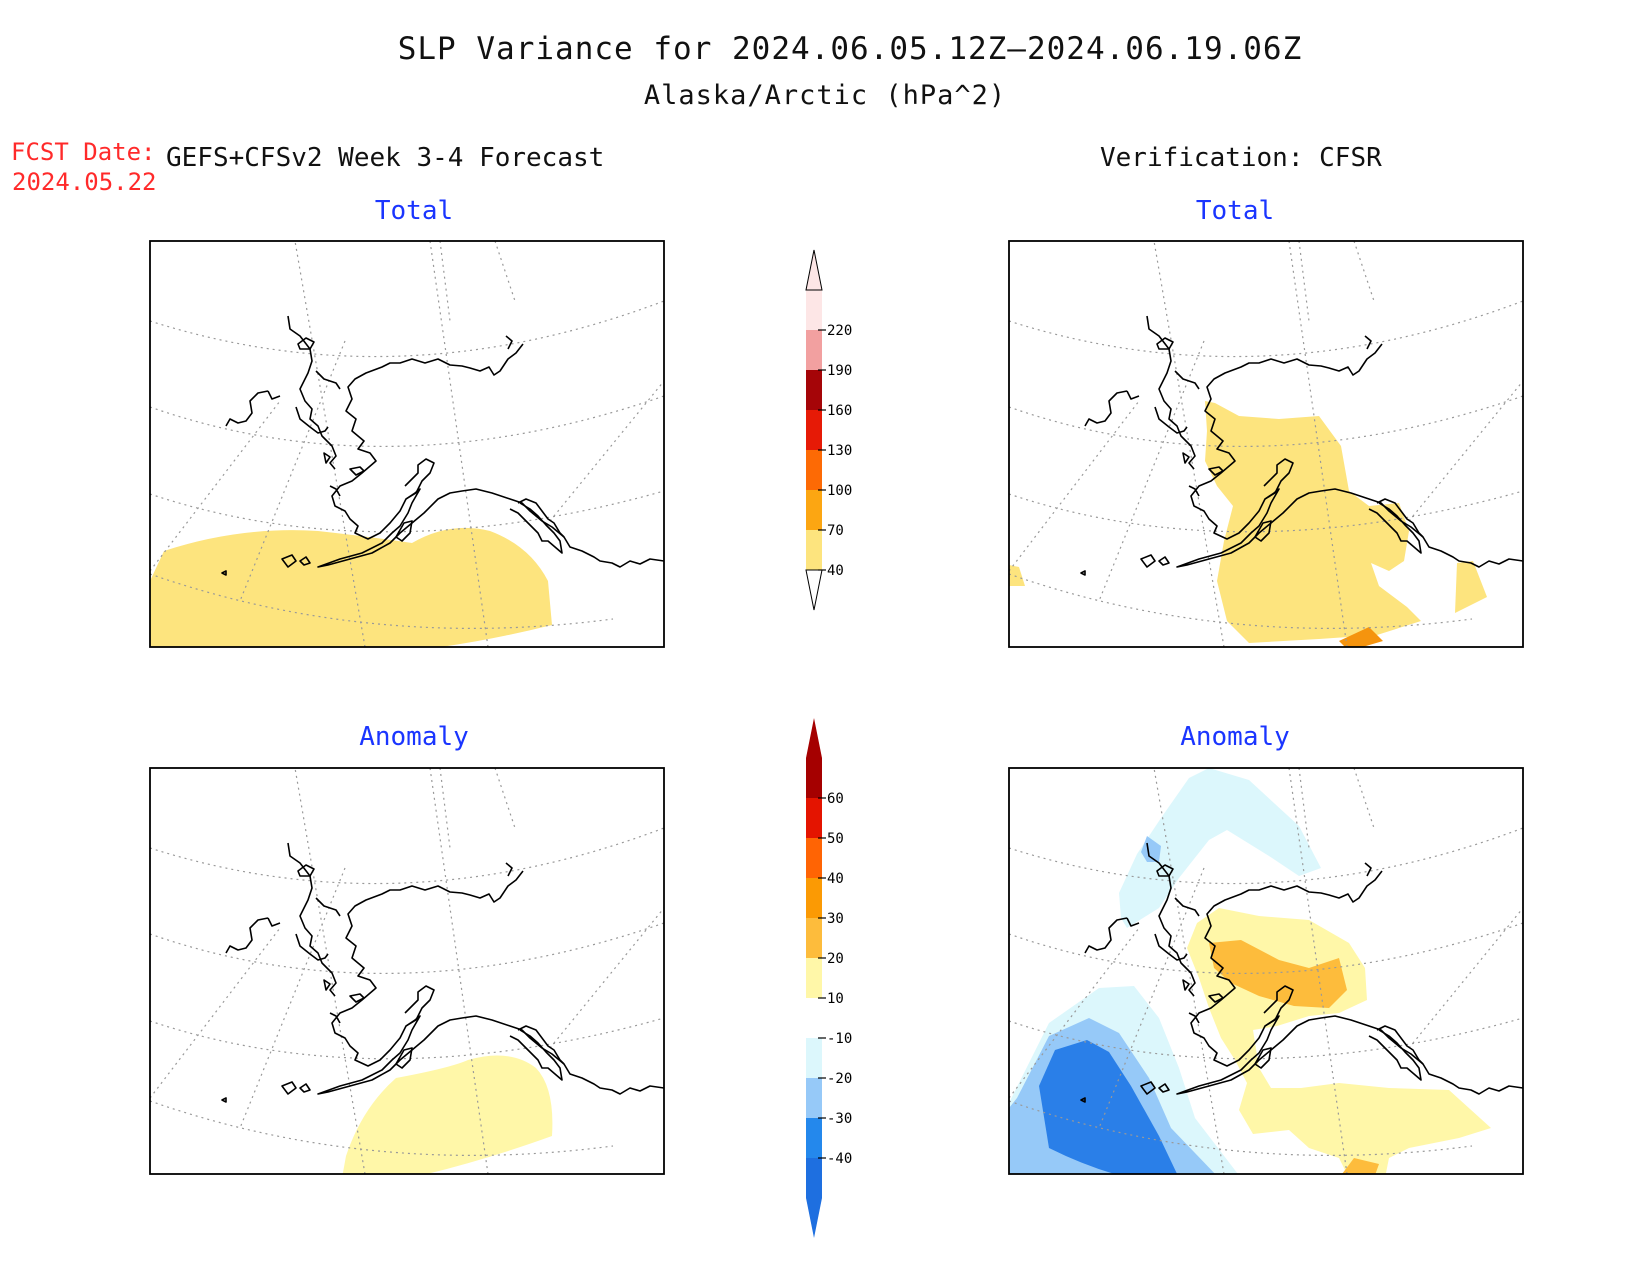 This screenshot has width=1650, height=1275. Describe the element at coordinates (839, 1119) in the screenshot. I see `anomaly-colorbar-label: -30` at that location.